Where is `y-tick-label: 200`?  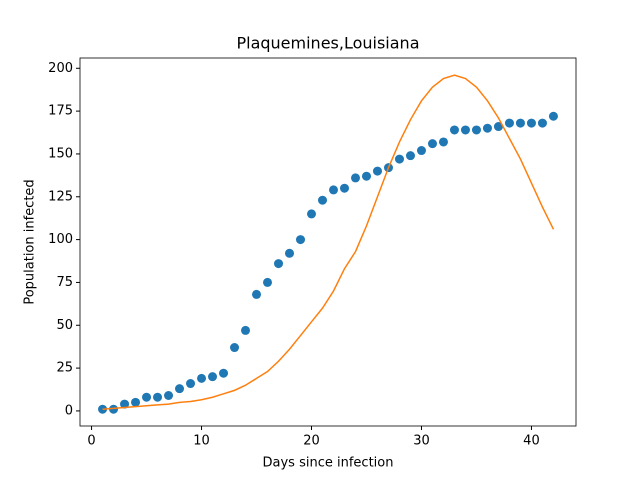
y-tick-label: 200 is located at coordinates (60, 68).